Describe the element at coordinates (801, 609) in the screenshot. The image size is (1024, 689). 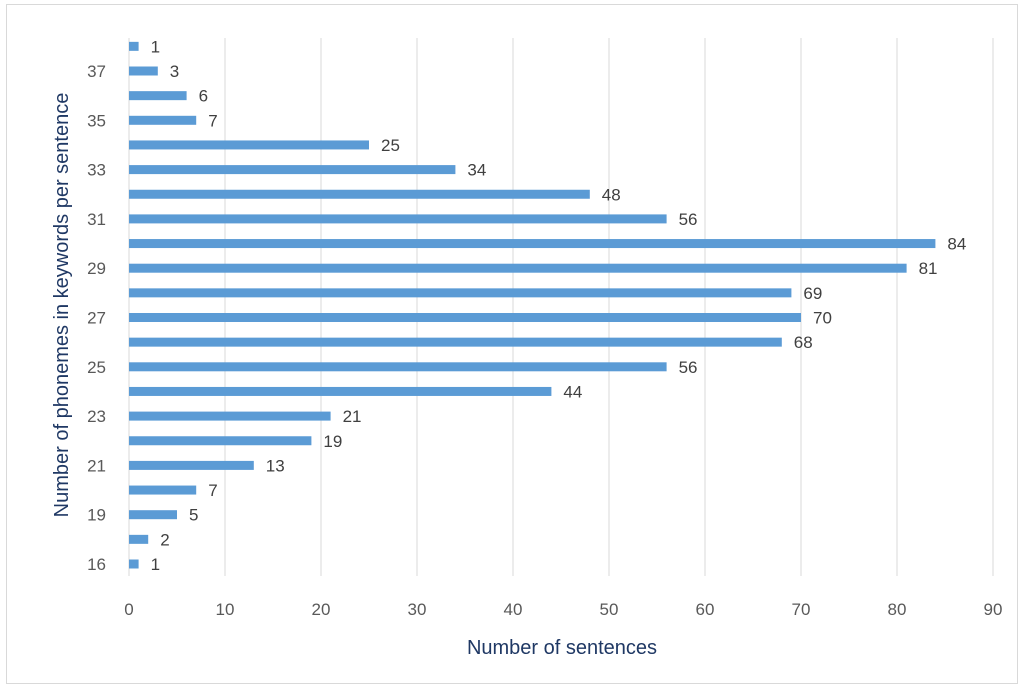
I see `x-tick-label: 70` at that location.